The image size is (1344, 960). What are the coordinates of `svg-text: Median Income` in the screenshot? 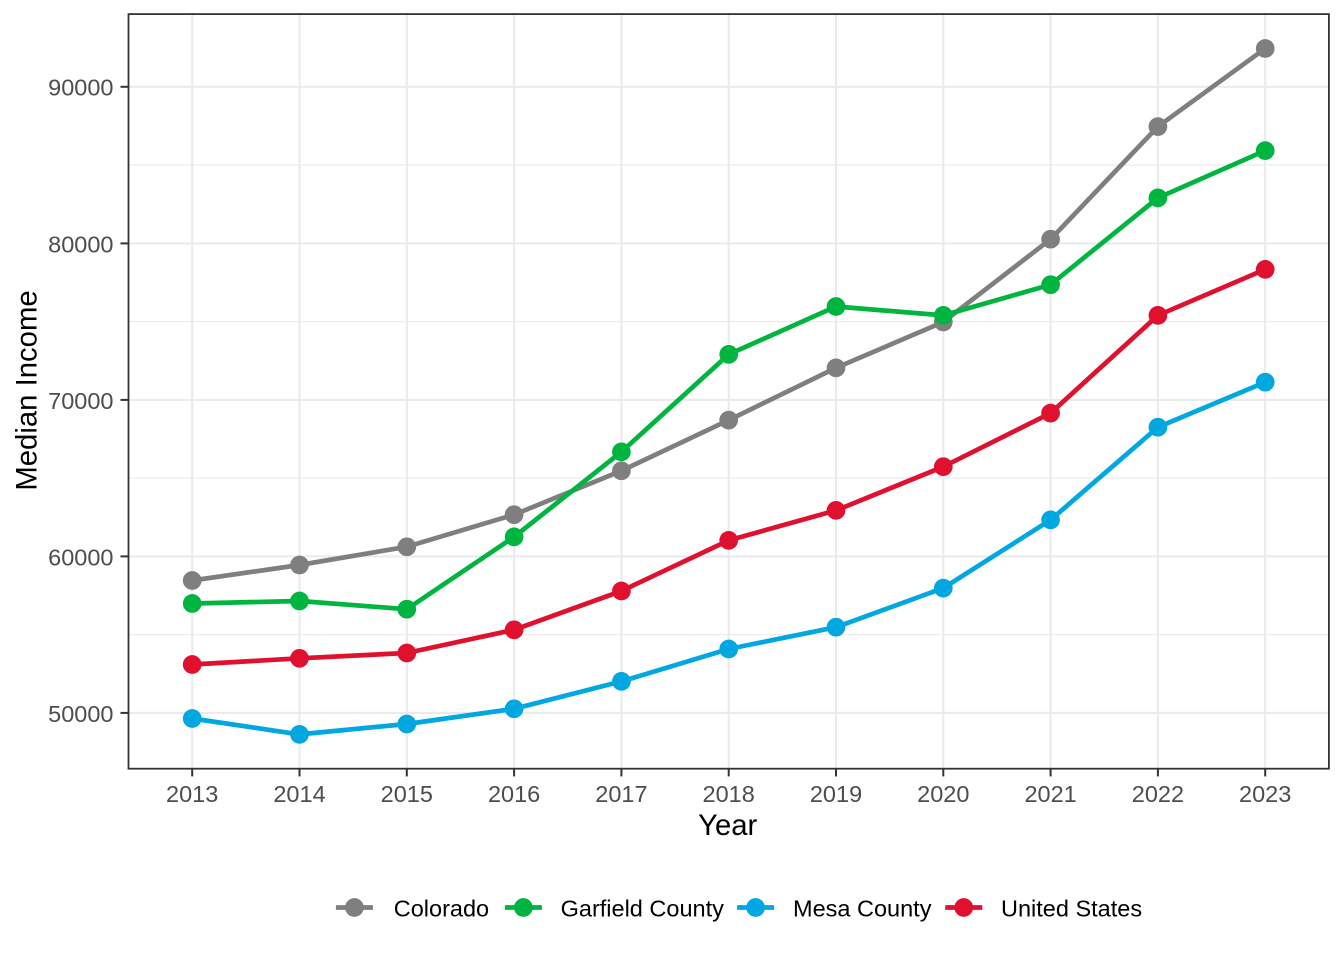 It's located at (26, 390).